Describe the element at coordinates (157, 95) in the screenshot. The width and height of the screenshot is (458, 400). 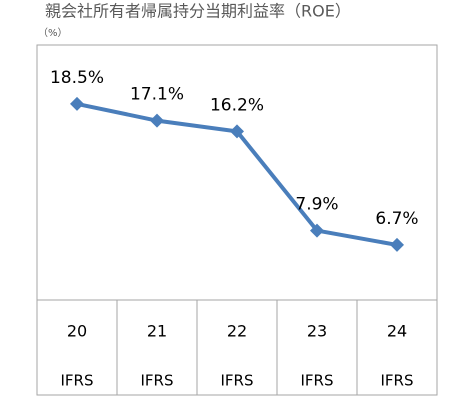
I see `data-label: 17.1%` at that location.